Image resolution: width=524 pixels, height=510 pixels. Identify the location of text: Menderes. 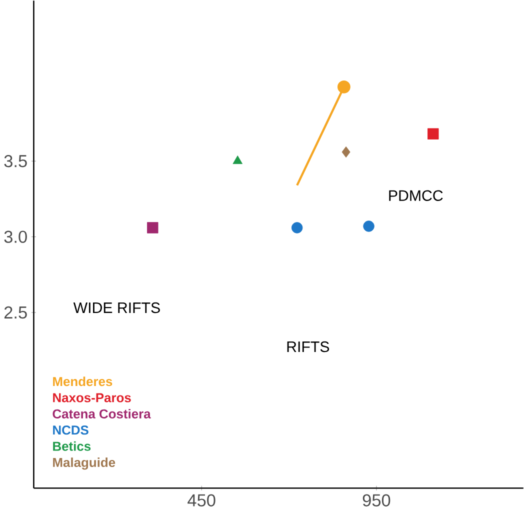
(82, 381).